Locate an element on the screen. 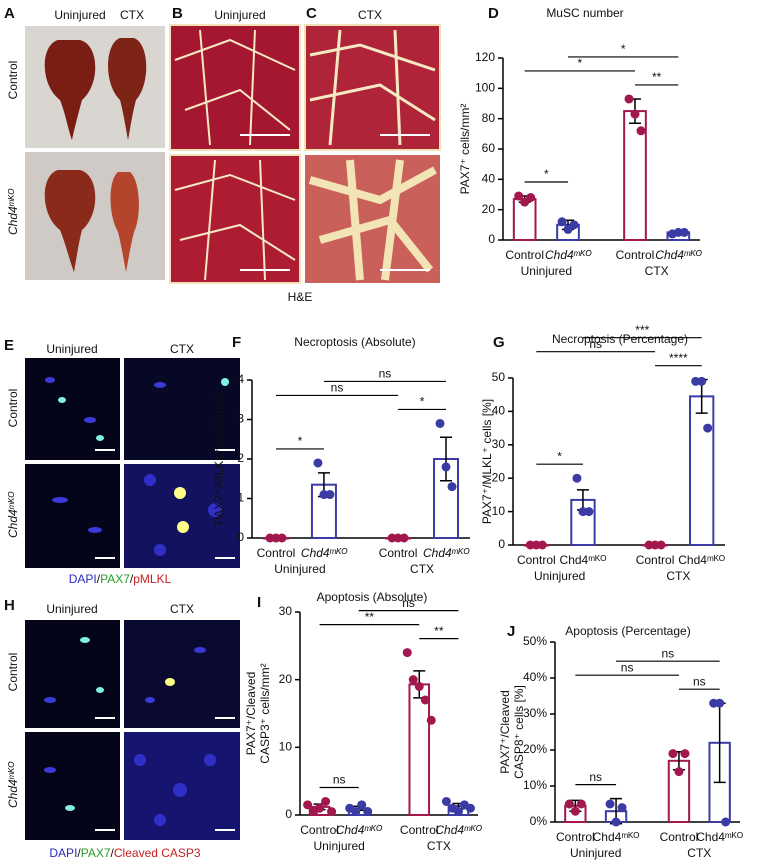 The image size is (761, 868). y-tick-label: 60 is located at coordinates (489, 148).